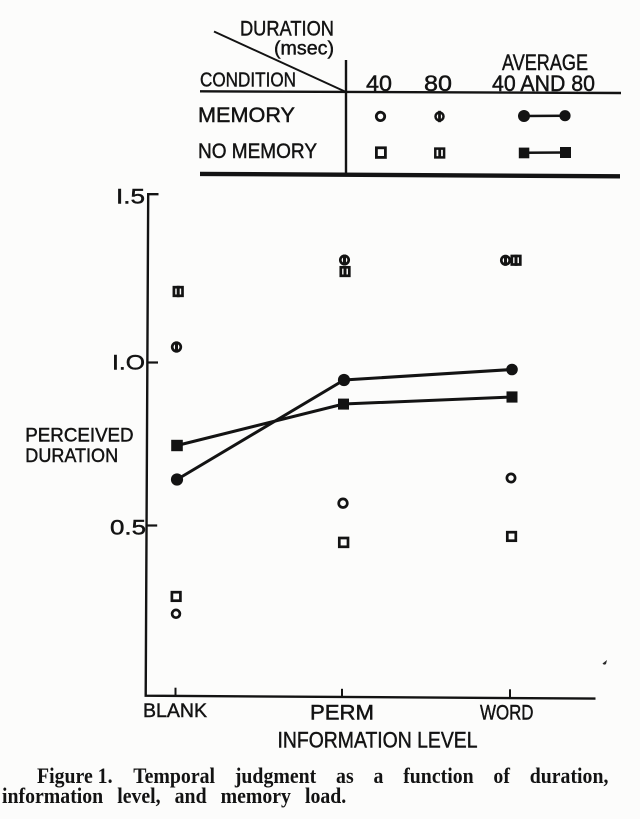  Describe the element at coordinates (175, 711) in the screenshot. I see `svg-text: BLANK` at that location.